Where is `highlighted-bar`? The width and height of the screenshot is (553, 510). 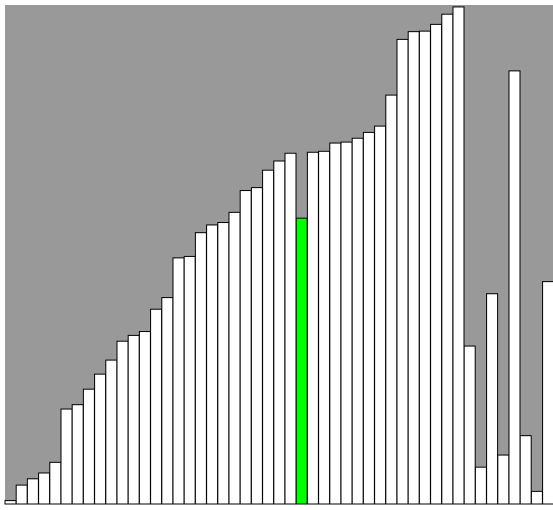 highlighted-bar is located at coordinates (301, 361).